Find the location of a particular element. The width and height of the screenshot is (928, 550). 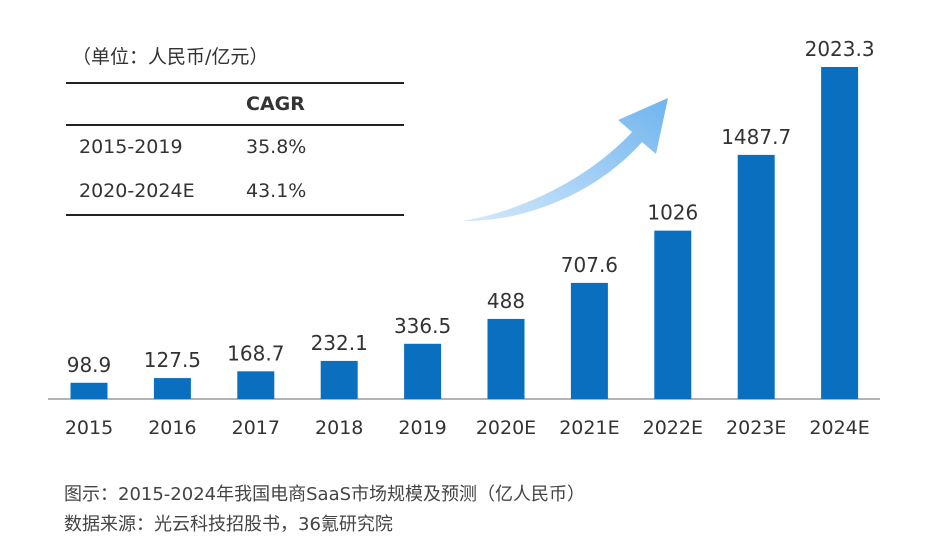

cagr-table: CAGR 2015-2019 35.8% 2020-2024E 43.1% is located at coordinates (235, 149).